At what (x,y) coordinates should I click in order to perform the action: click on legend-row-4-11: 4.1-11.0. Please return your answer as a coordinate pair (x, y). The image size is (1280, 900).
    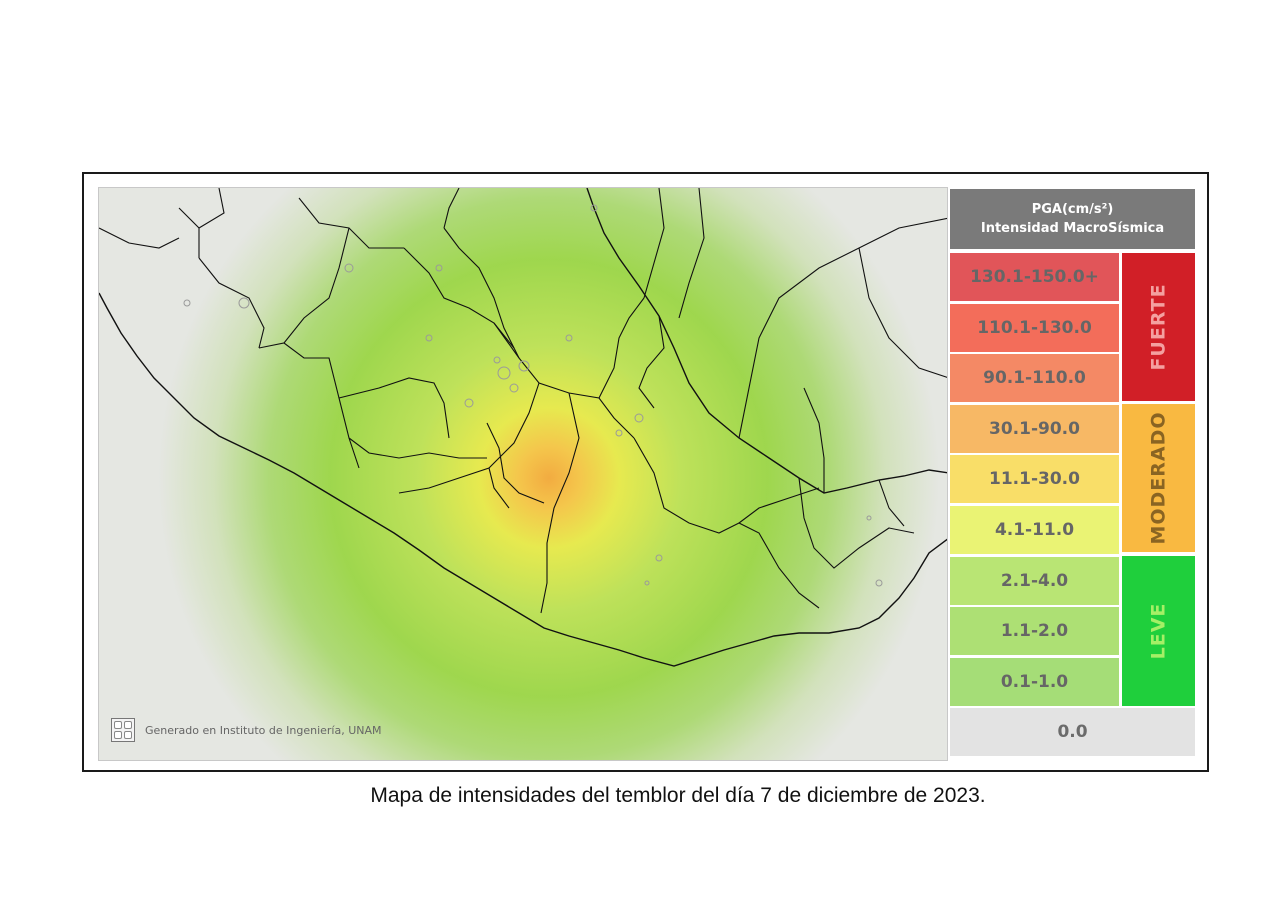
    Looking at the image, I should click on (1034, 529).